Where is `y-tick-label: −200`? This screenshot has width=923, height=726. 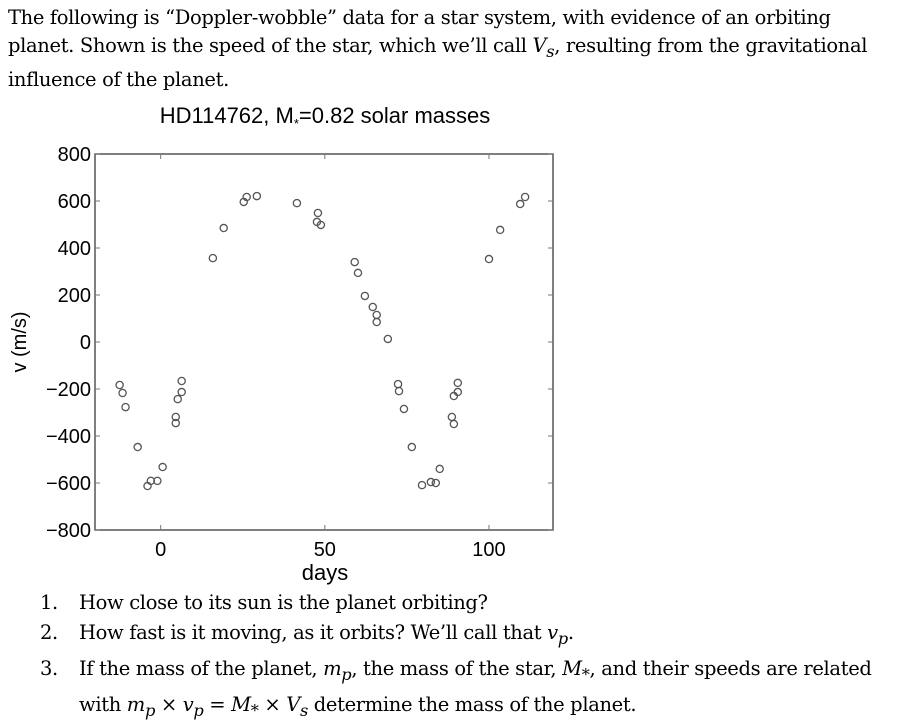 y-tick-label: −200 is located at coordinates (68, 390).